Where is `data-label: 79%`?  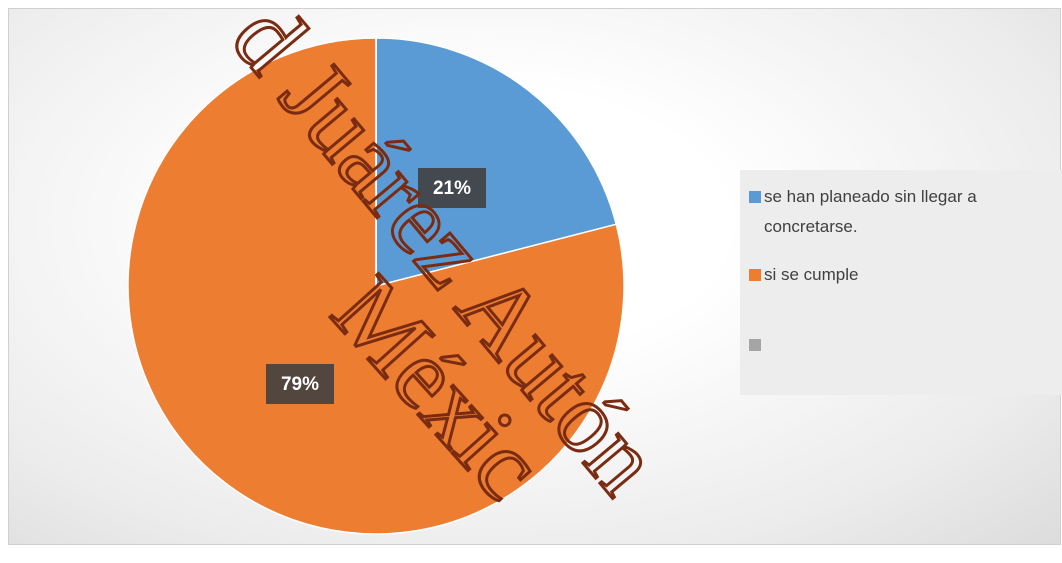 data-label: 79% is located at coordinates (300, 384).